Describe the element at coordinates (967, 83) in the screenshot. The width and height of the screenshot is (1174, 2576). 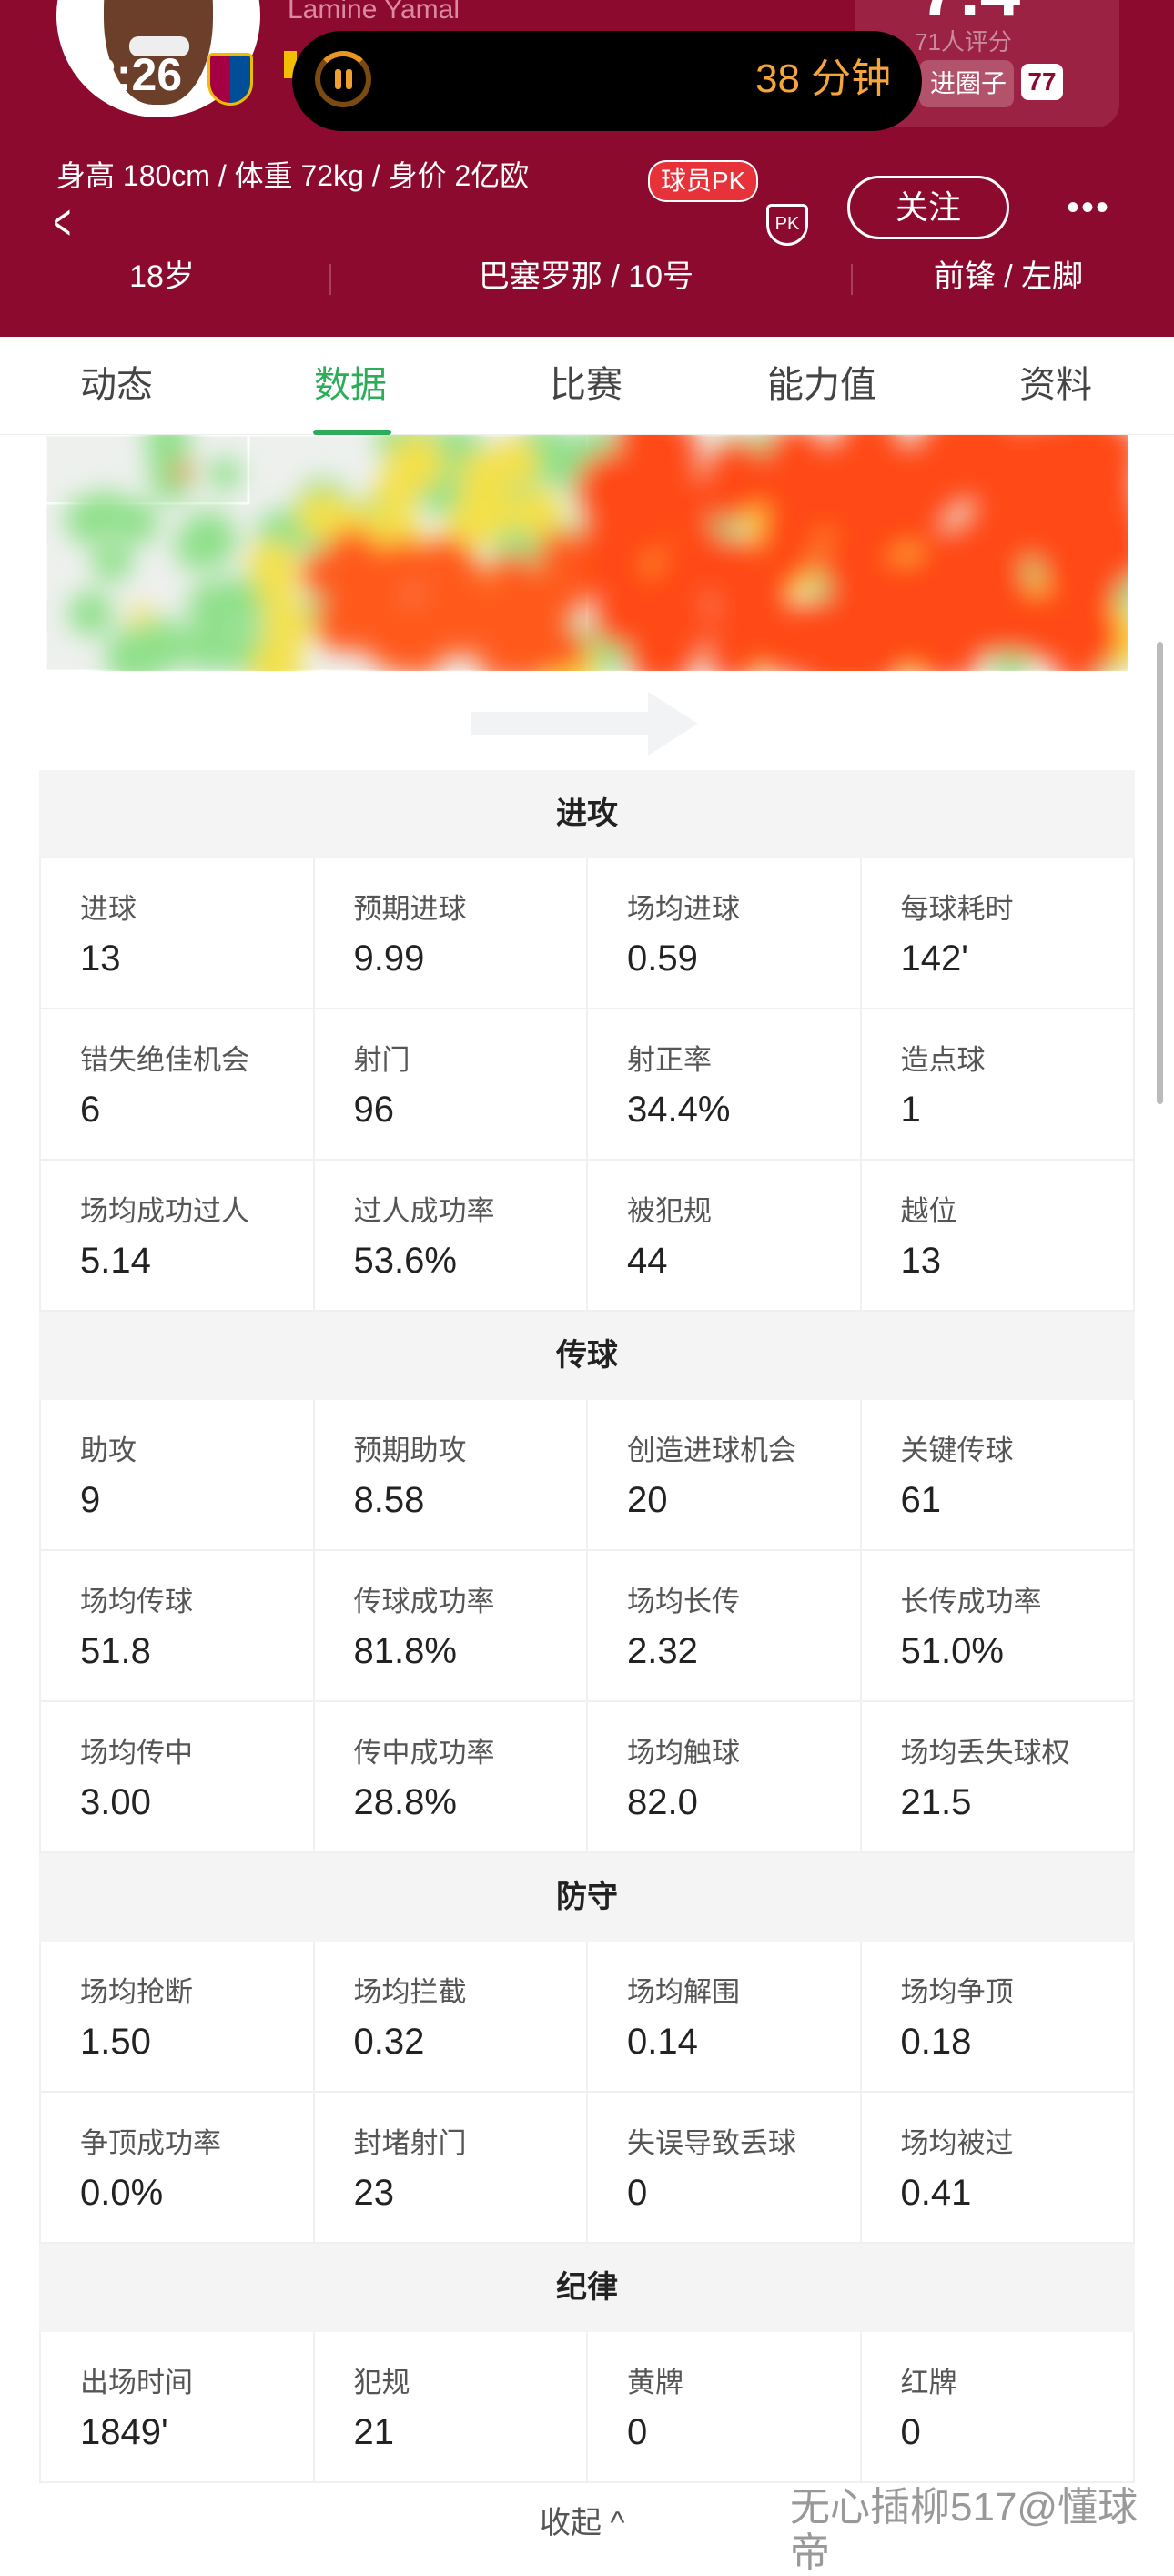
I see `join-circle-button: 进圈子` at that location.